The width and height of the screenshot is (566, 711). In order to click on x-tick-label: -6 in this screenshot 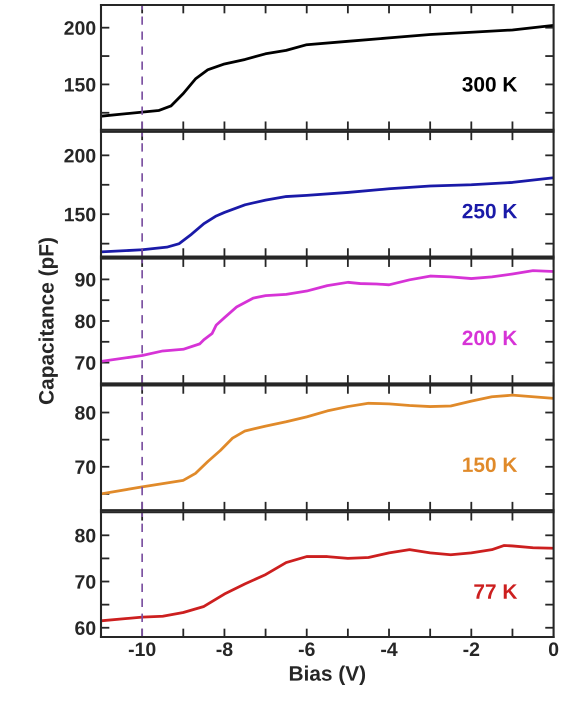, I will do `click(306, 649)`.